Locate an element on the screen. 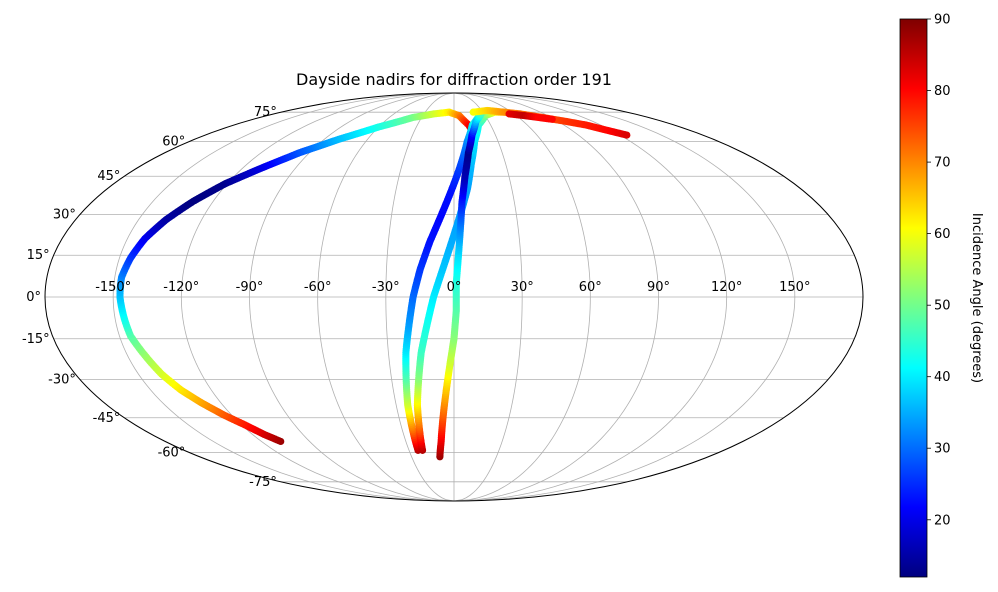 This screenshot has height=592, width=998. lat-tick-label: -15° is located at coordinates (36, 339).